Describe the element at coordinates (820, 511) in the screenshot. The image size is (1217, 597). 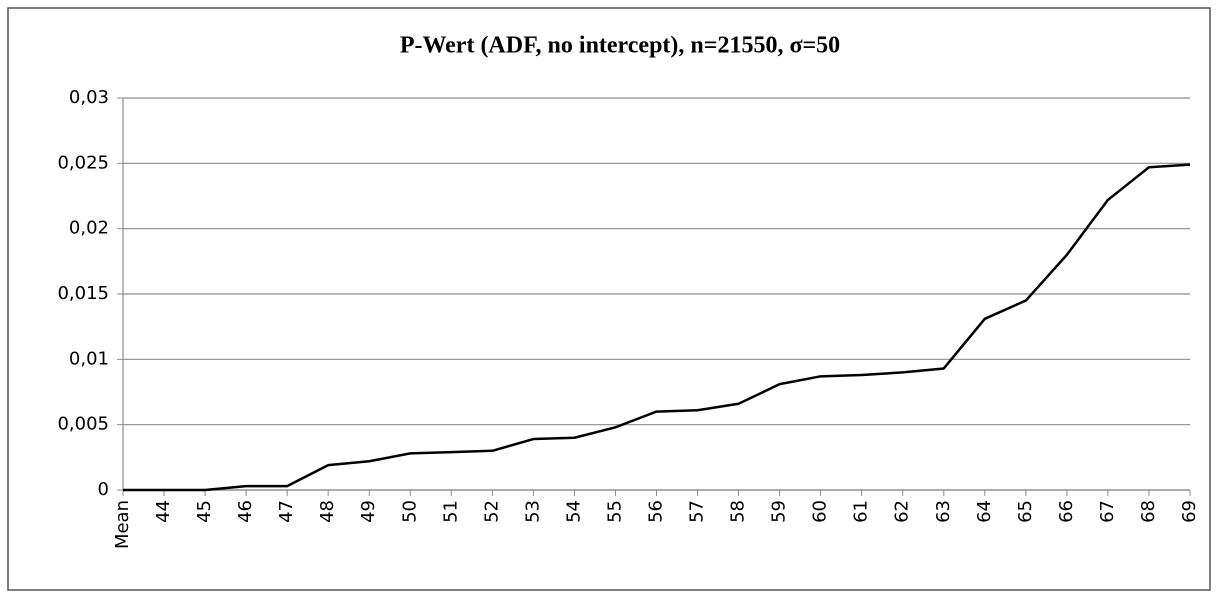
I see `x-tick-label: 60` at that location.